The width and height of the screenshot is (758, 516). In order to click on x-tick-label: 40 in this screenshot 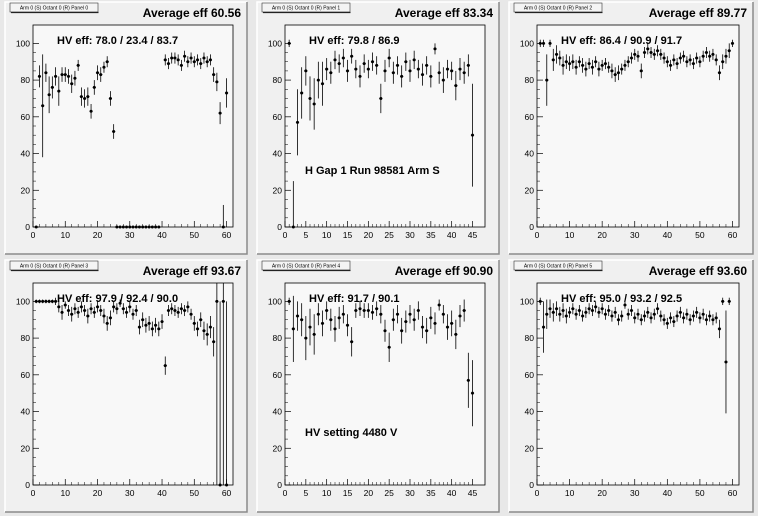, I will do `click(452, 235)`.